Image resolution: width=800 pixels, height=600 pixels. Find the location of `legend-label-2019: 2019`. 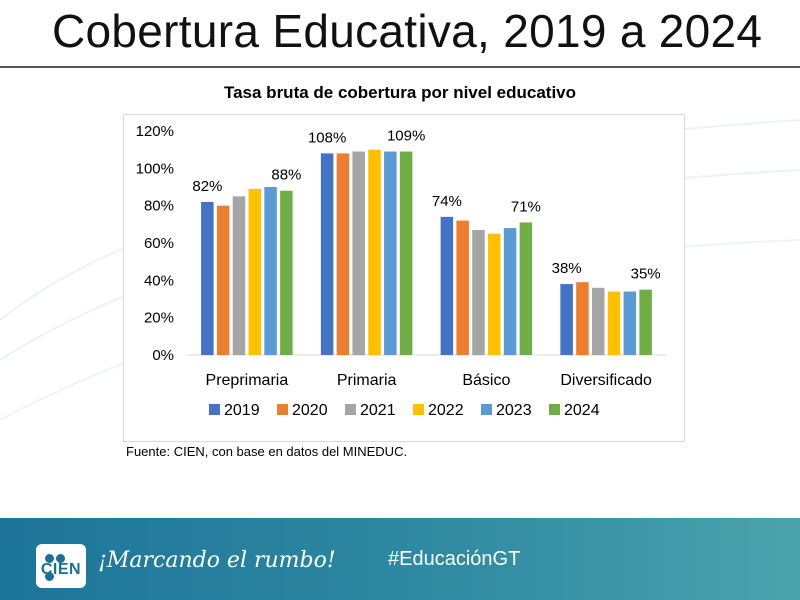

legend-label-2019: 2019 is located at coordinates (242, 410).